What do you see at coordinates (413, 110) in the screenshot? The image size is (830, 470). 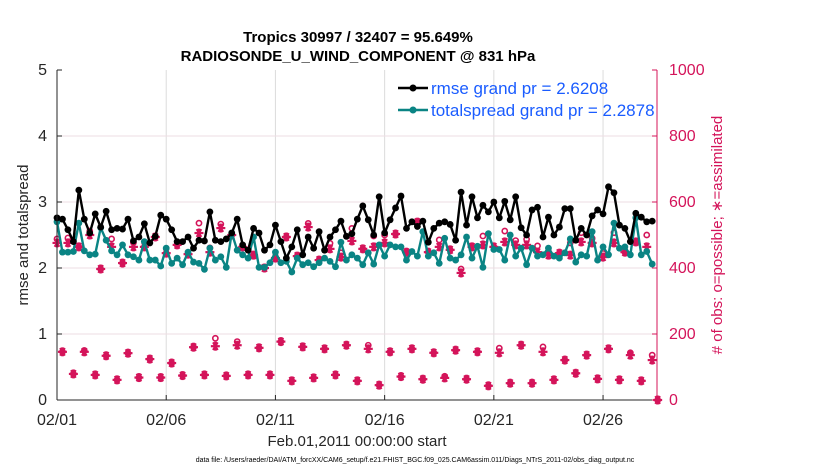 I see `legend-marker-totalspread` at bounding box center [413, 110].